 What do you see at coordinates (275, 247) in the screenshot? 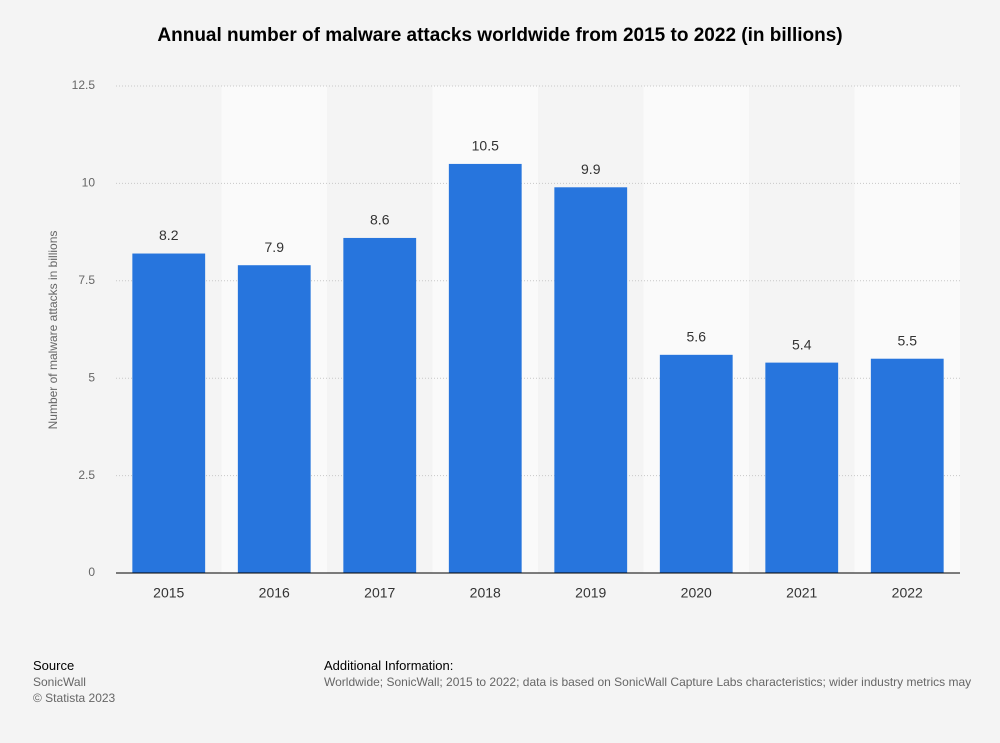
I see `value-label: 7.9` at bounding box center [275, 247].